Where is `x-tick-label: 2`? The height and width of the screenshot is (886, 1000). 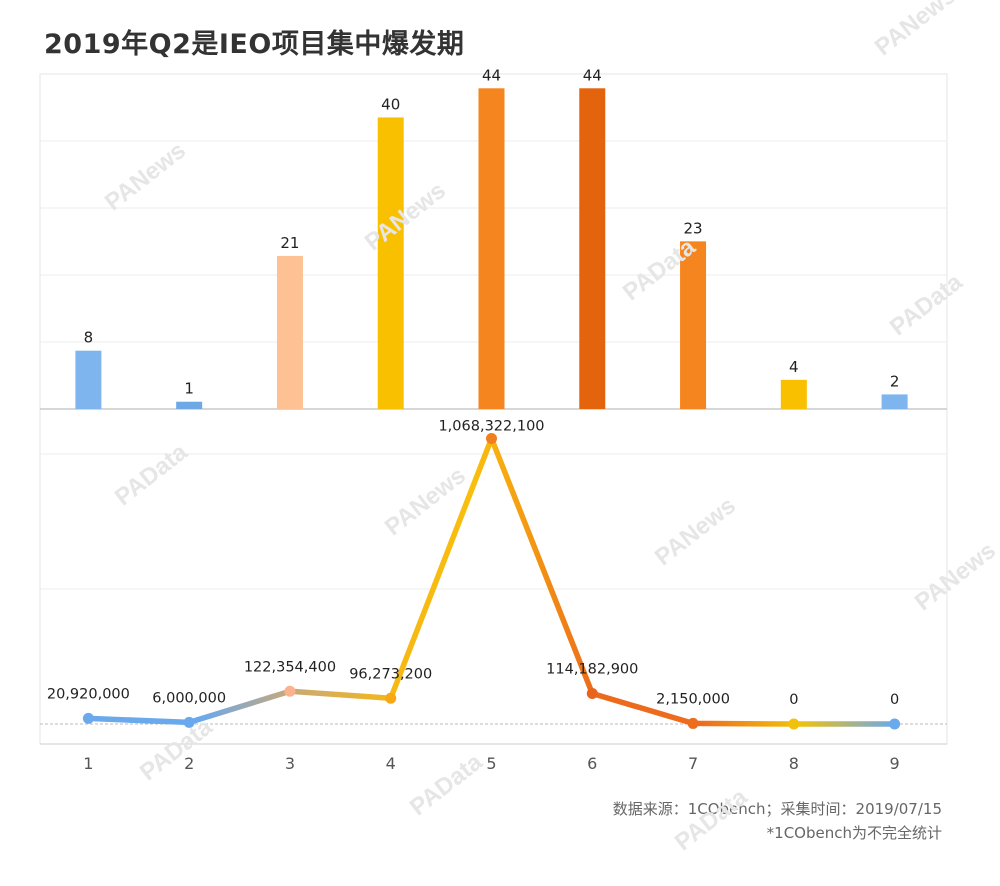
x-tick-label: 2 is located at coordinates (189, 763).